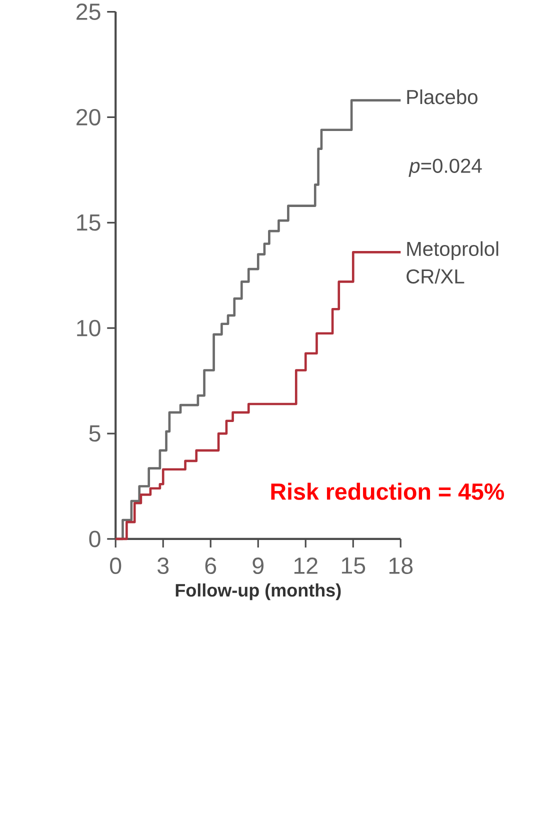 Image resolution: width=541 pixels, height=830 pixels. Describe the element at coordinates (258, 566) in the screenshot. I see `x-tick-label: 9` at that location.